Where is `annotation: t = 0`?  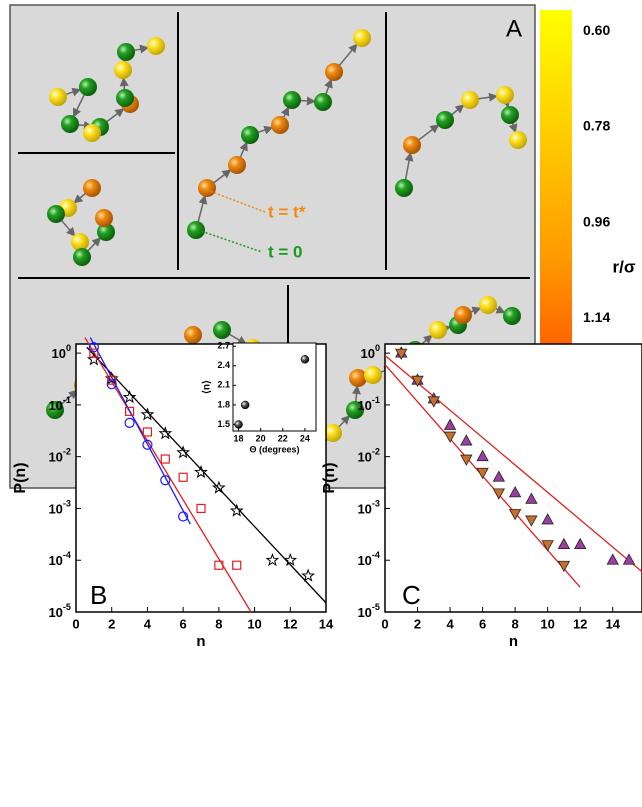
annotation: t = 0 is located at coordinates (285, 251).